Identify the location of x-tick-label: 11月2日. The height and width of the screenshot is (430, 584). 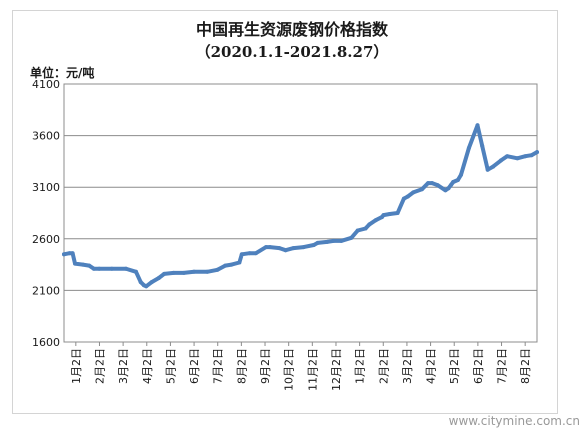
(312, 369).